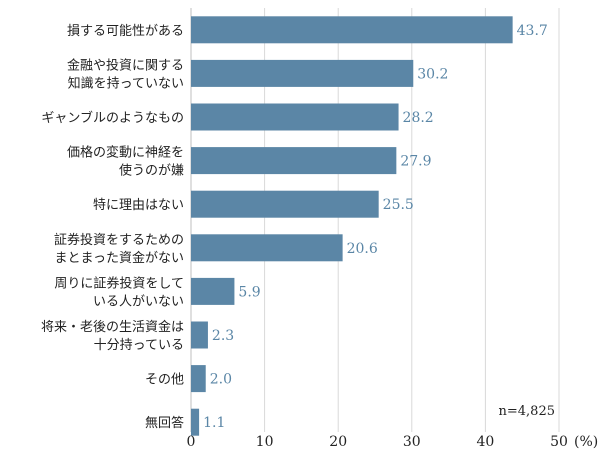 This screenshot has height=452, width=600. I want to click on category-label-line: 十分持っている, so click(139, 345).